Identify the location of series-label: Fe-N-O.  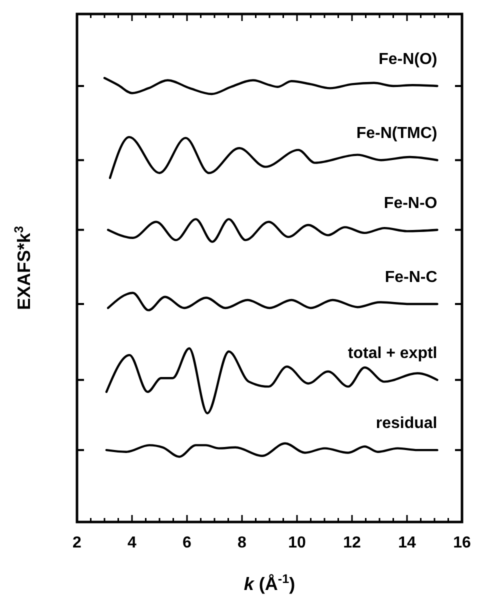
(411, 203).